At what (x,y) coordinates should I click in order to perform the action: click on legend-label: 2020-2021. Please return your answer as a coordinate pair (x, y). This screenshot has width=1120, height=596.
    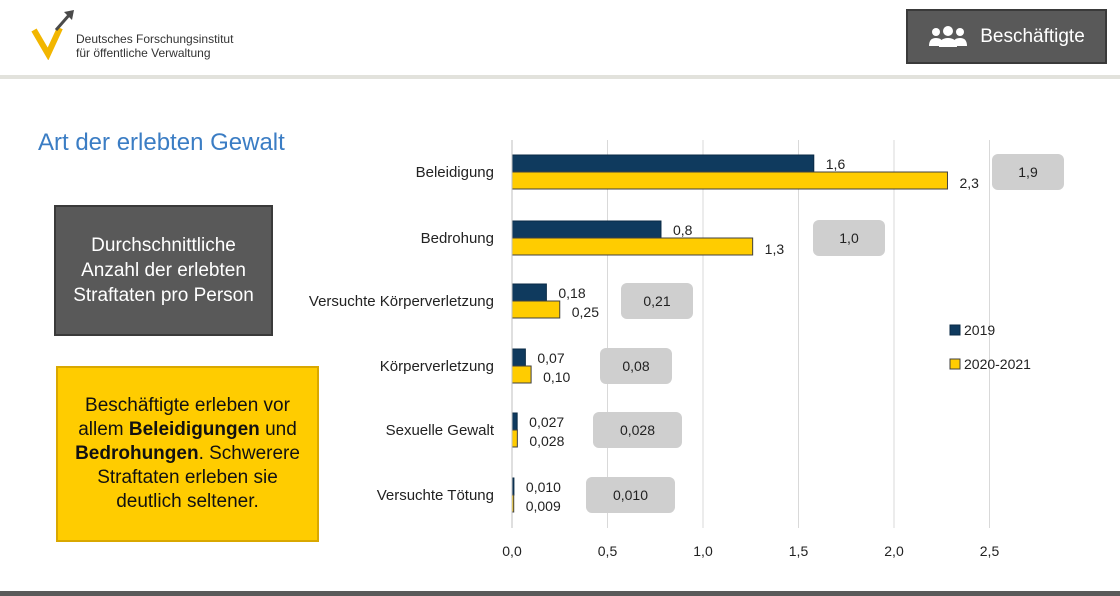
    Looking at the image, I should click on (997, 364).